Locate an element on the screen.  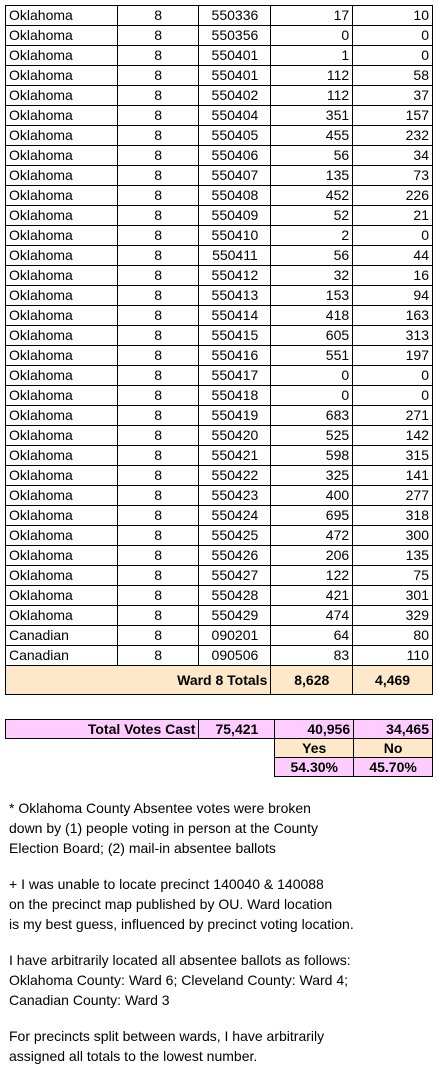
no-percent: 45.70% is located at coordinates (393, 767).